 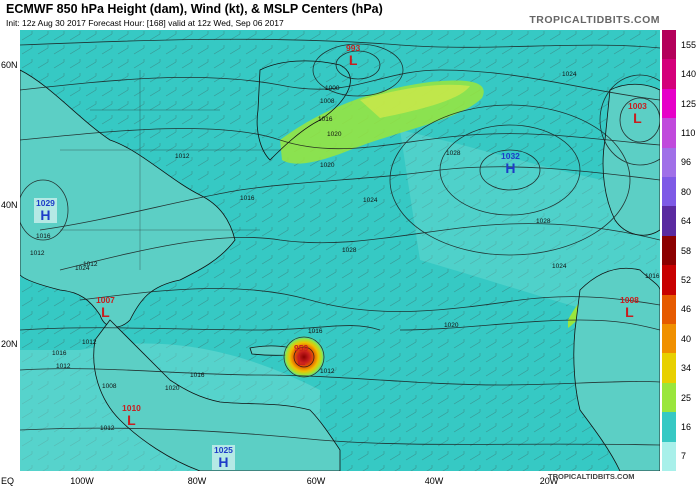 What do you see at coordinates (105, 307) in the screenshot?
I see `pressure-center-low-gulf: 1007 L` at bounding box center [105, 307].